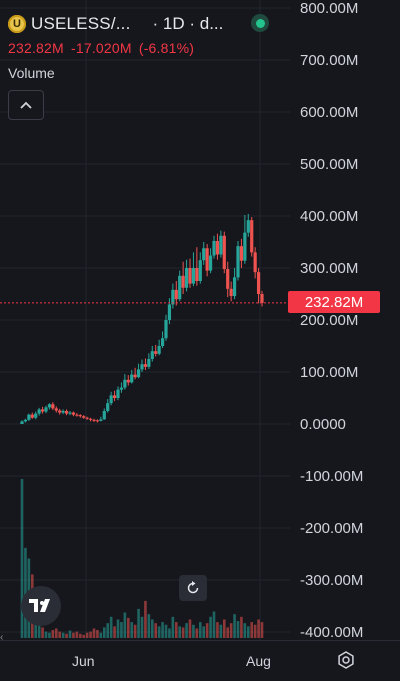 The image size is (400, 681). Describe the element at coordinates (334, 302) in the screenshot. I see `last-price-tag: 232.82M` at that location.